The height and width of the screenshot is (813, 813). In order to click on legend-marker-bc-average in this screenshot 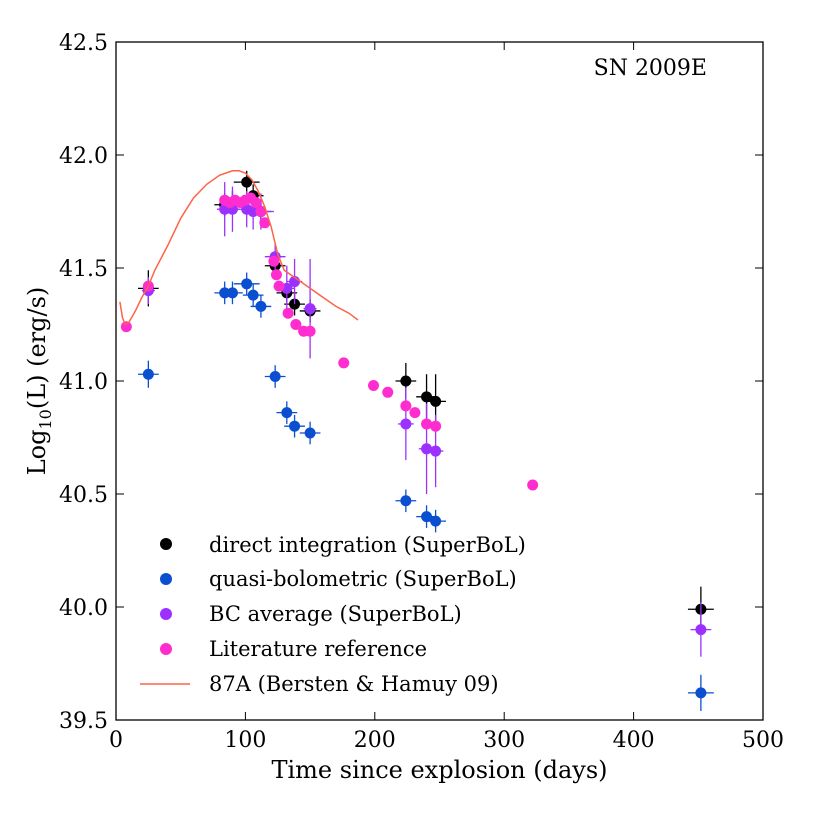, I will do `click(166, 614)`.